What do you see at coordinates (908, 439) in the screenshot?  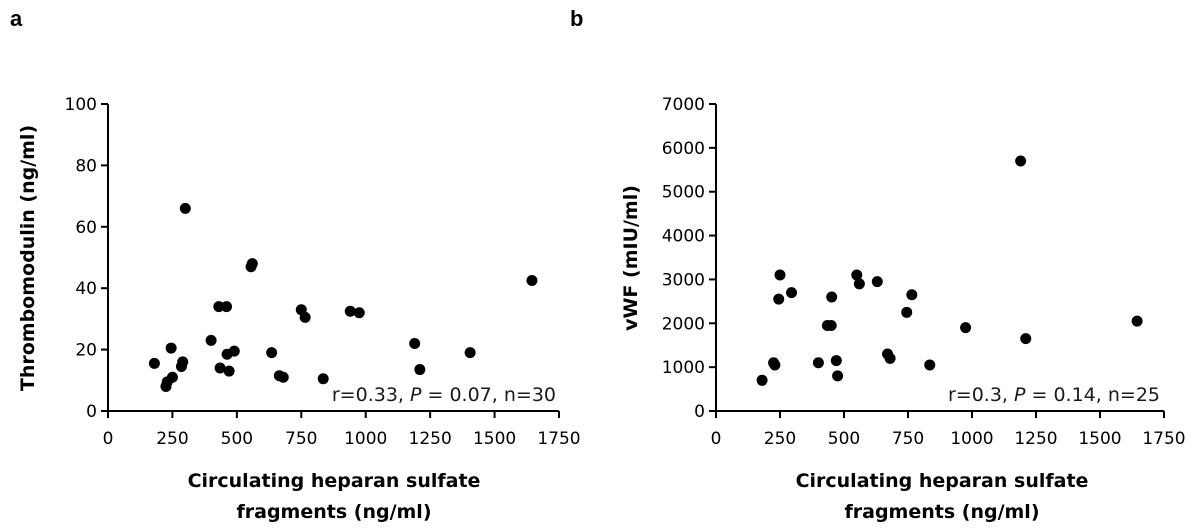 I see `panel-b-x-tick-label: 750` at bounding box center [908, 439].